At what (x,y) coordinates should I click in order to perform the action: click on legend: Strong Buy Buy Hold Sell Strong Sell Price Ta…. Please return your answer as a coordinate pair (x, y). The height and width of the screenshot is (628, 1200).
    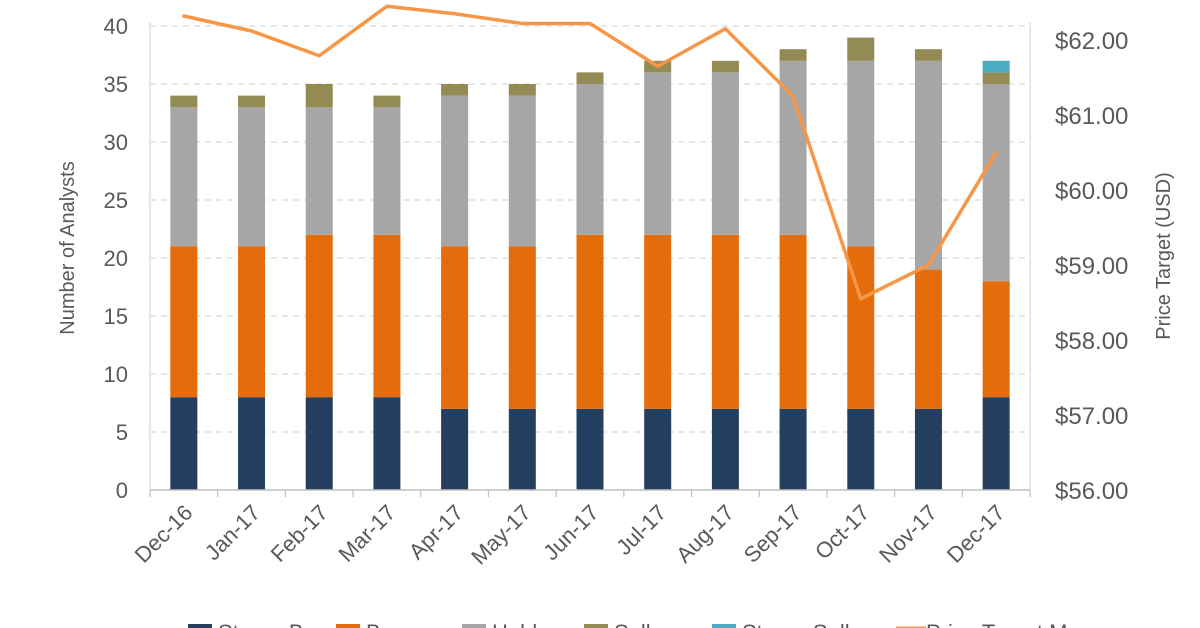
    Looking at the image, I should click on (646, 624).